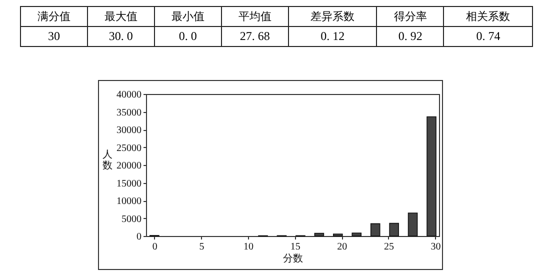  I want to click on category-label: 平均值, so click(254, 16).